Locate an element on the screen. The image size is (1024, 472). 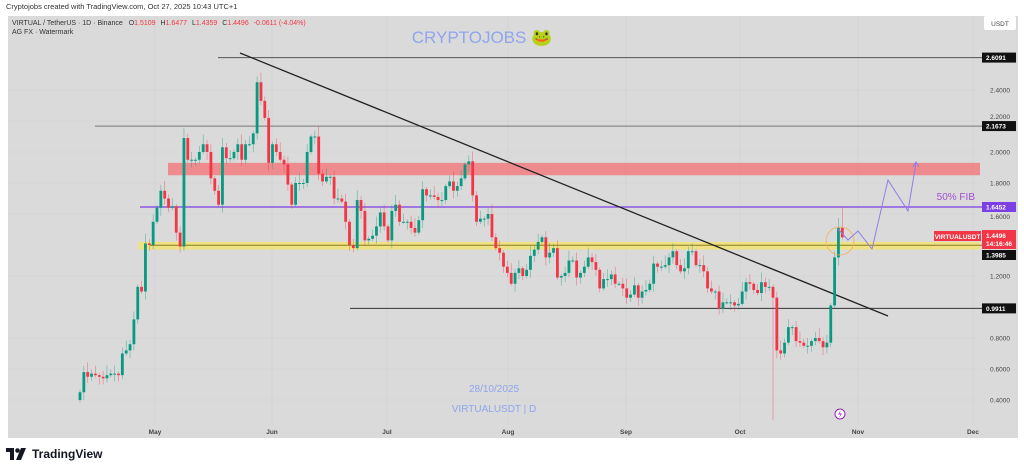
time-axis: May Jun Jul Aug Sep Oct Nov Dec is located at coordinates (564, 432).